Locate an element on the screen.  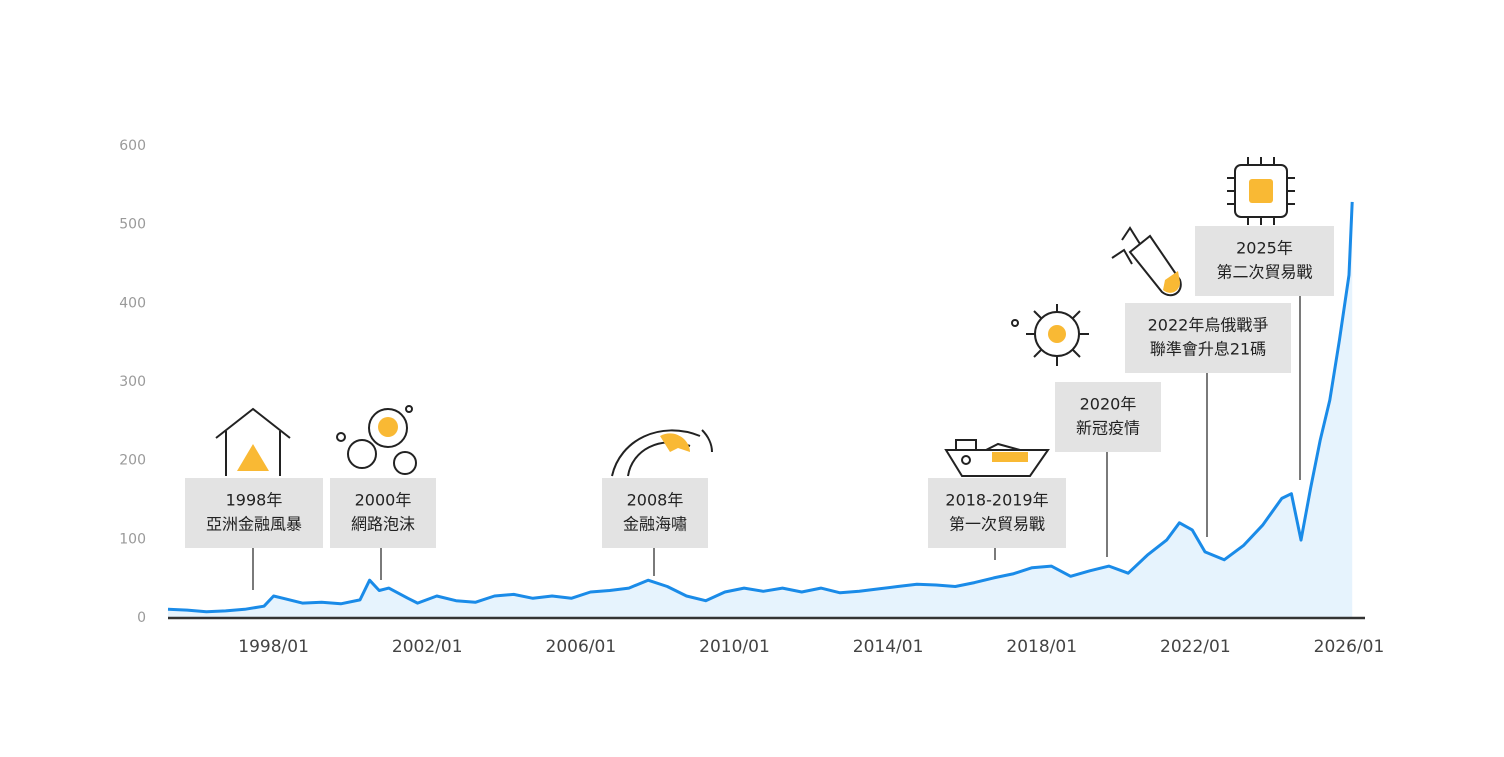
warning-icon is located at coordinates (253, 457).